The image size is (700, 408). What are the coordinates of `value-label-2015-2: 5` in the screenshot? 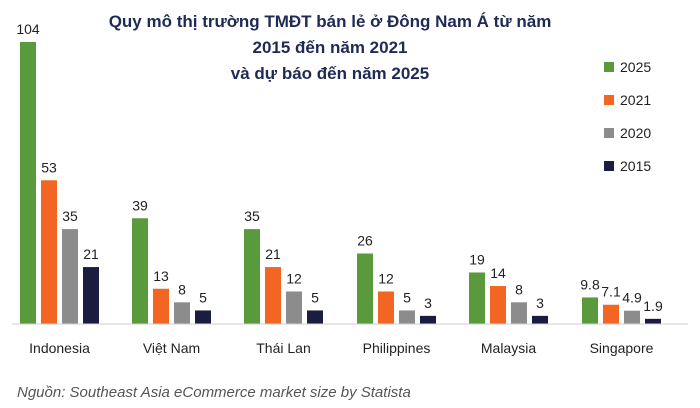 It's located at (315, 297).